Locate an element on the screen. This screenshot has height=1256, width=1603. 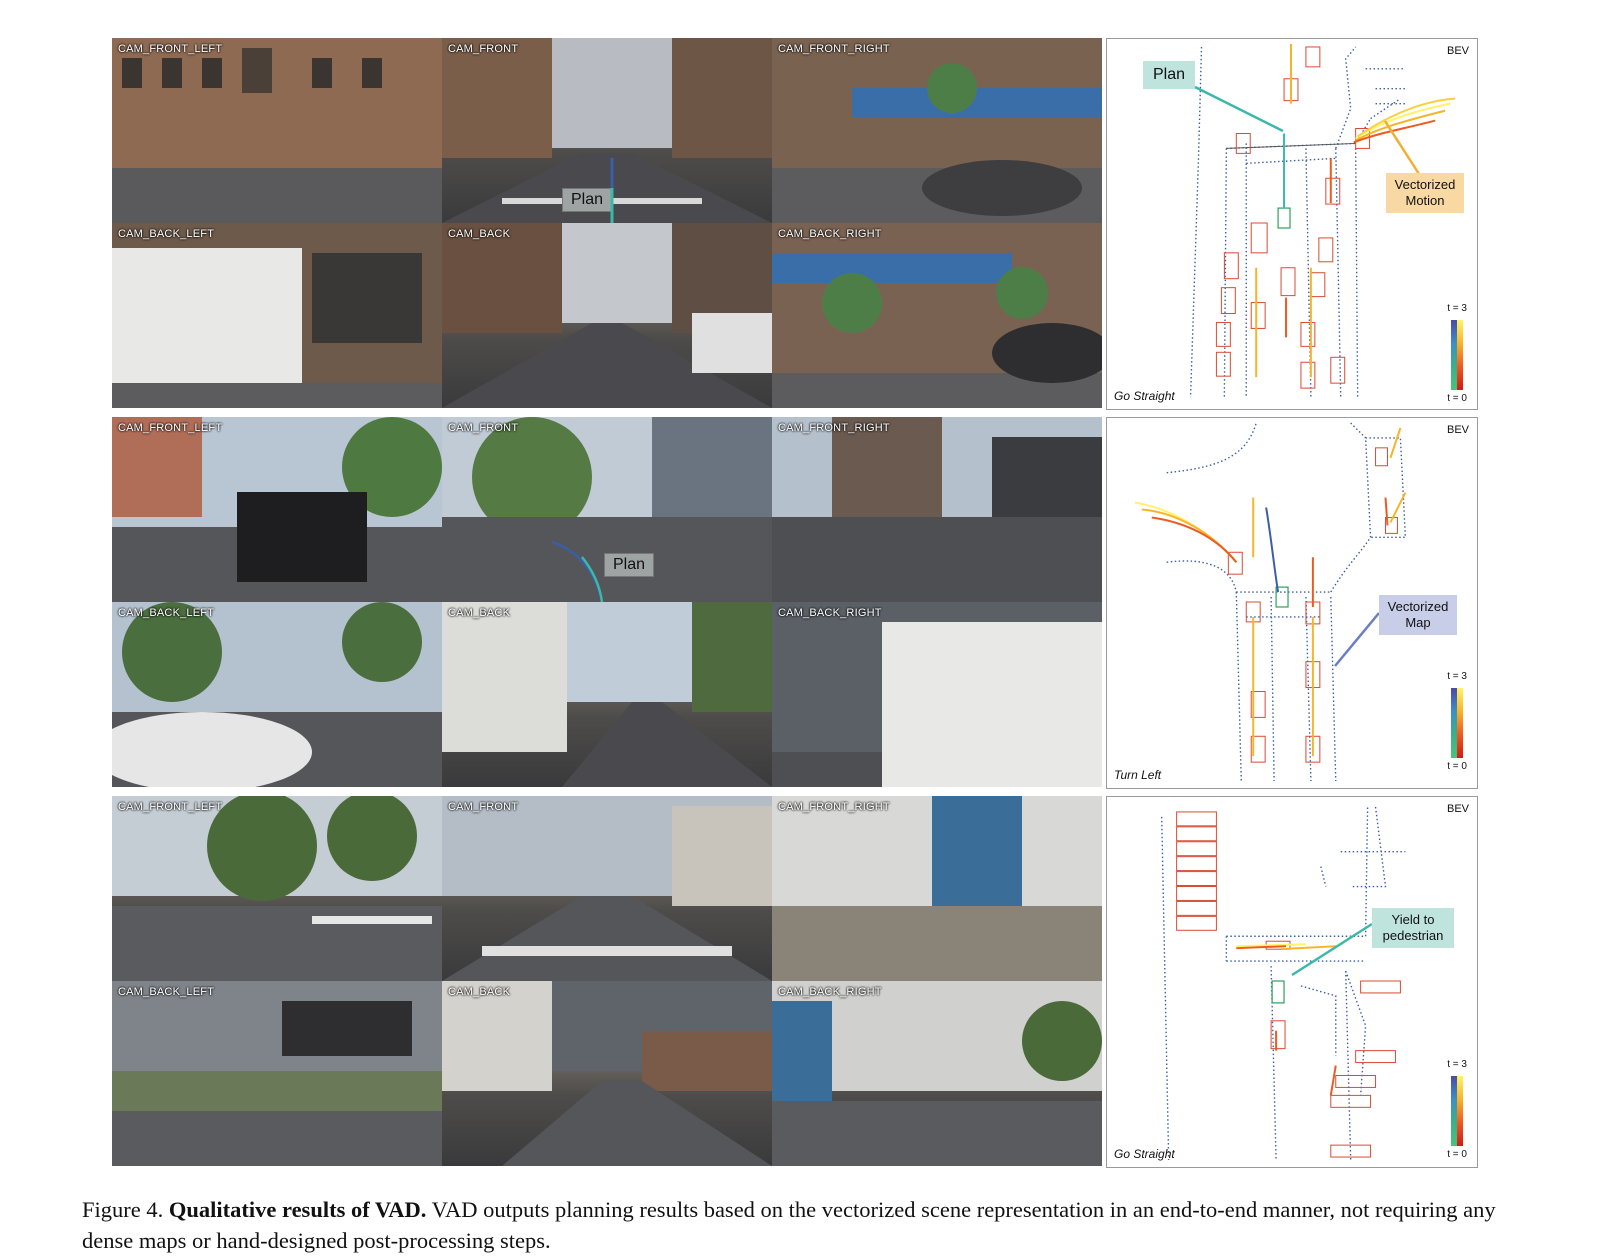
vectorized-motion-callout: Vectorized Motion is located at coordinates (1425, 193).